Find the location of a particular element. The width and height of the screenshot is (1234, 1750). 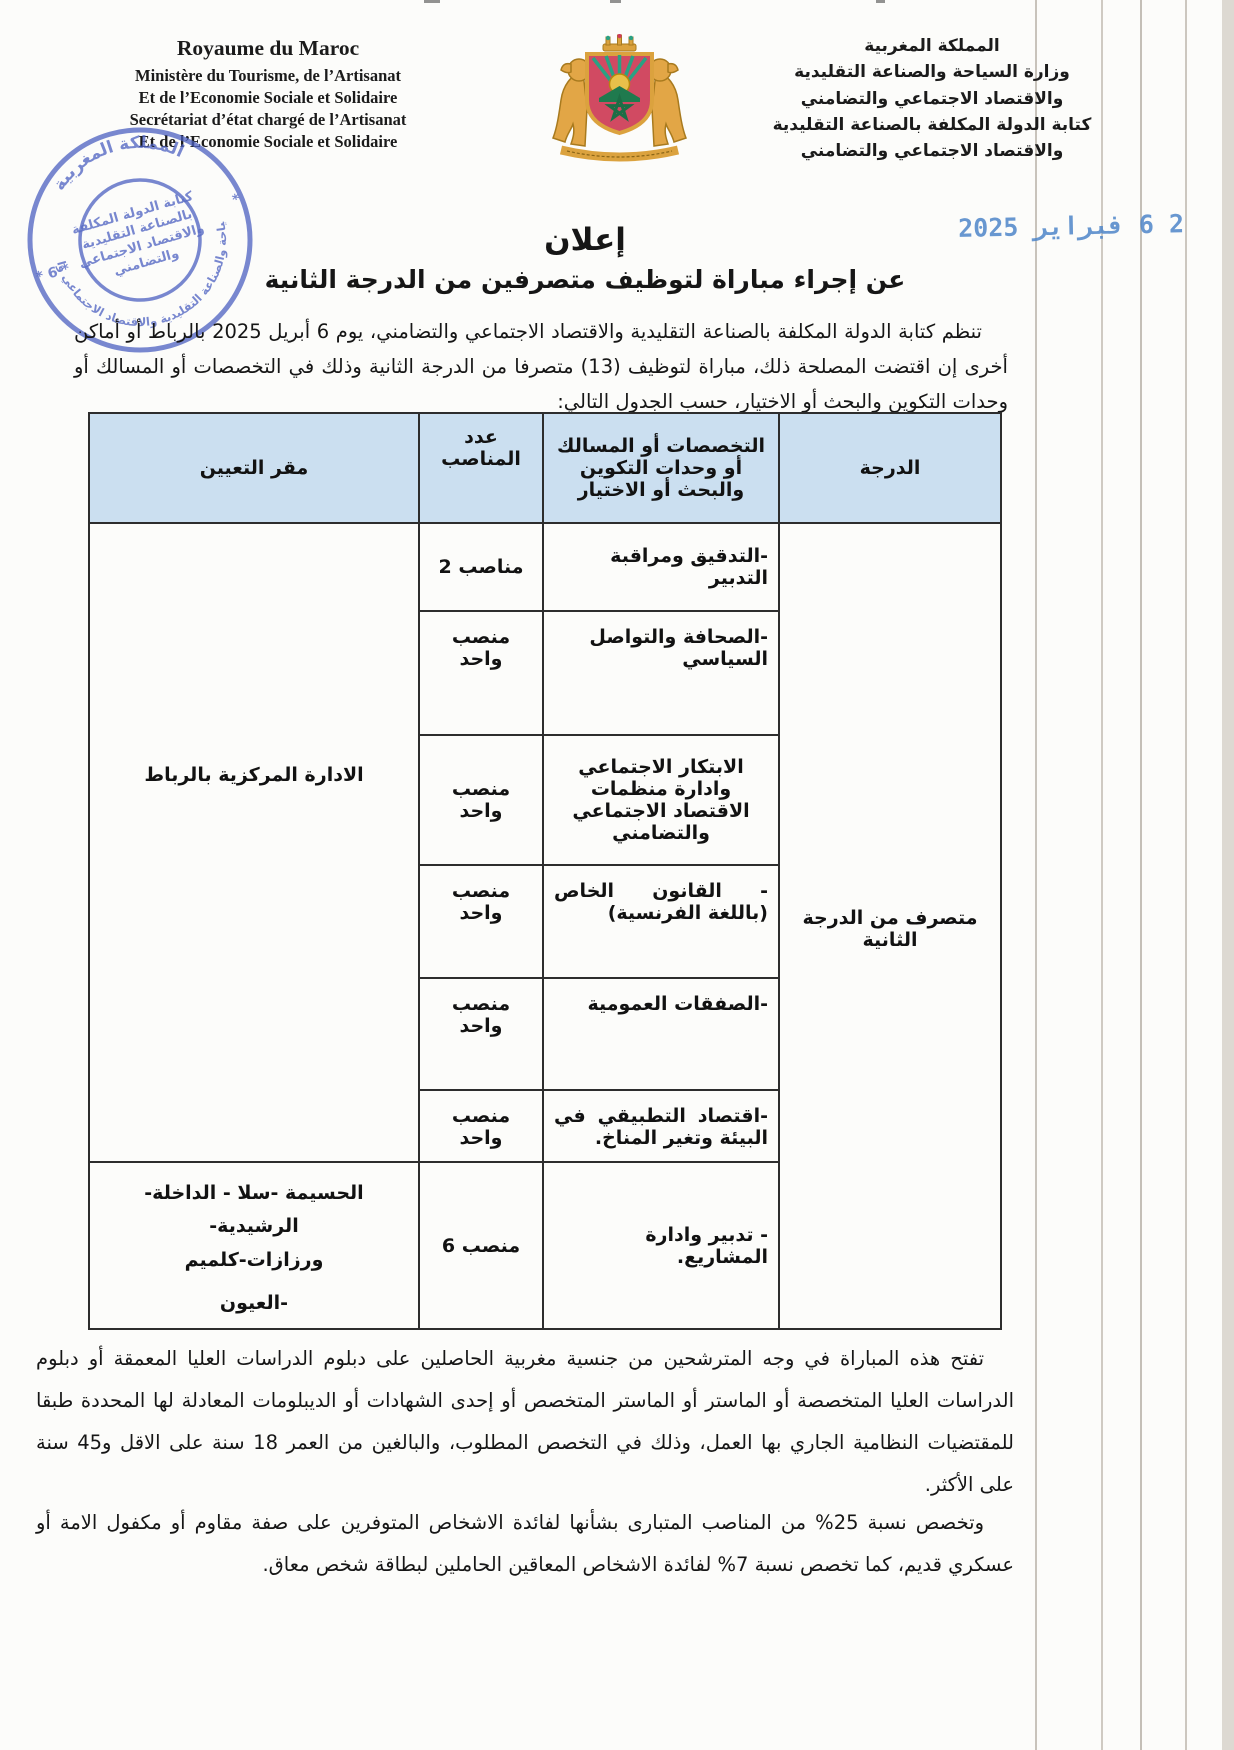

specialty-cell: -الصحافة والتواصل السياسي is located at coordinates (661, 673).